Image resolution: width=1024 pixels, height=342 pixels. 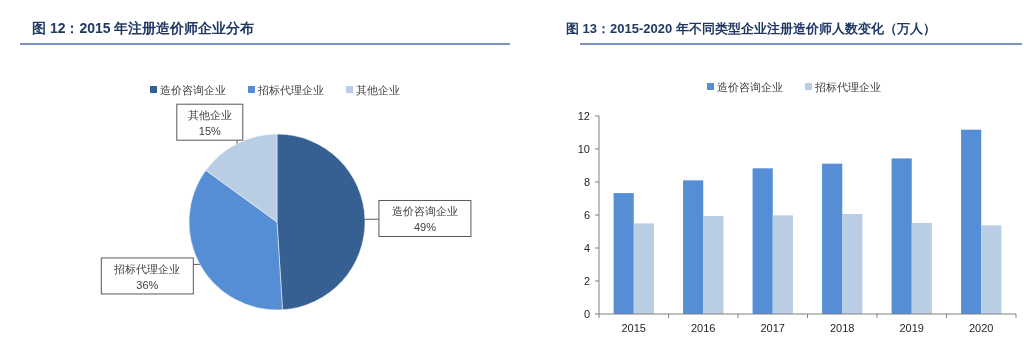 What do you see at coordinates (842, 328) in the screenshot?
I see `x-tick-label: 2018` at bounding box center [842, 328].